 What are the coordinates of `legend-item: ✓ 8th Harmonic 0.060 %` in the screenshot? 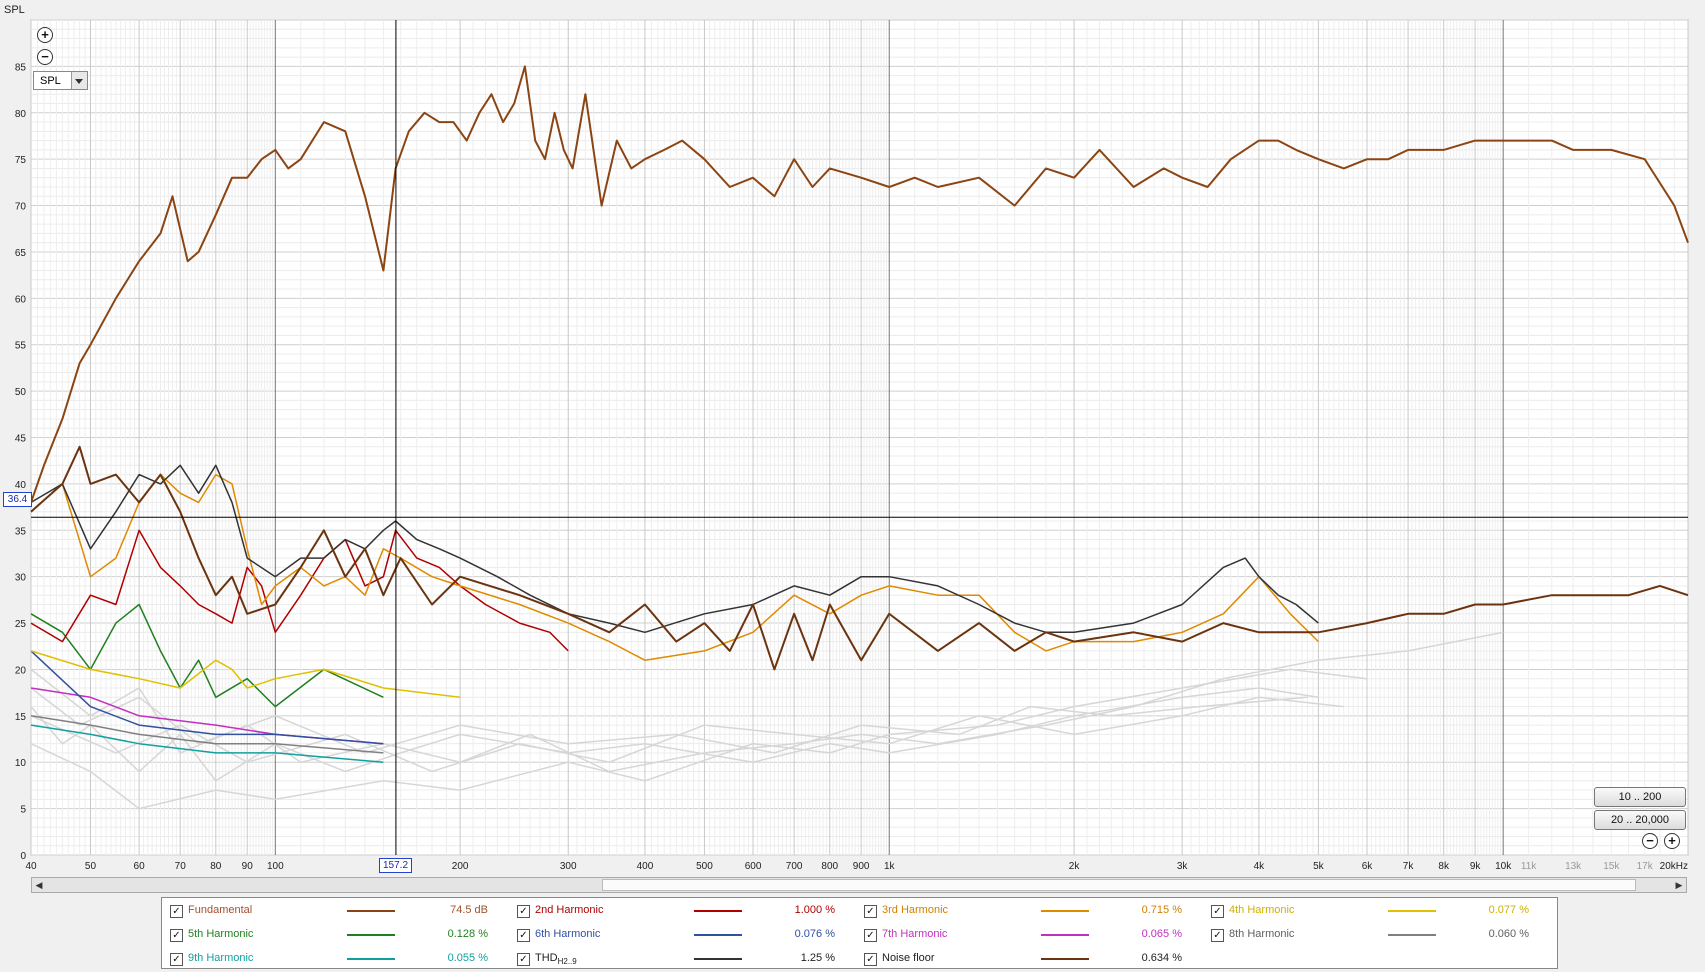 It's located at (1376, 936).